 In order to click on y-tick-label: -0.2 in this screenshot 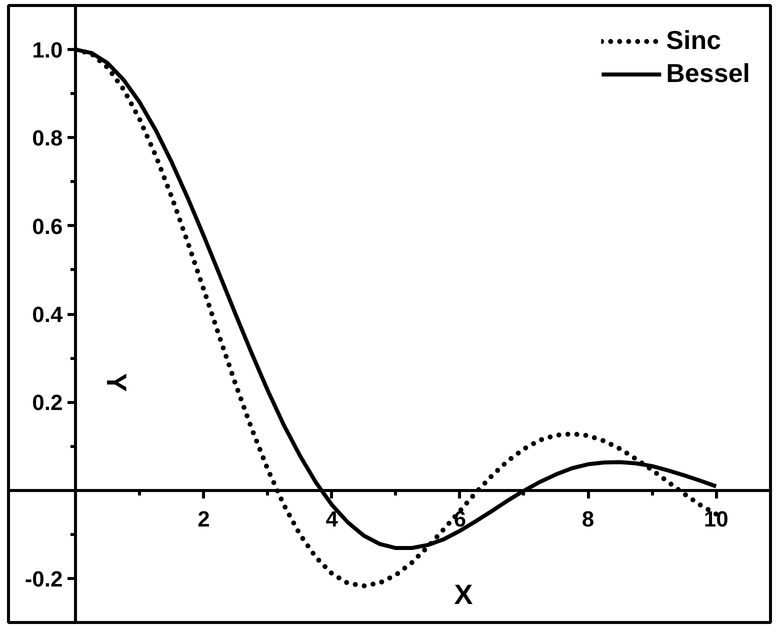, I will do `click(43, 579)`.